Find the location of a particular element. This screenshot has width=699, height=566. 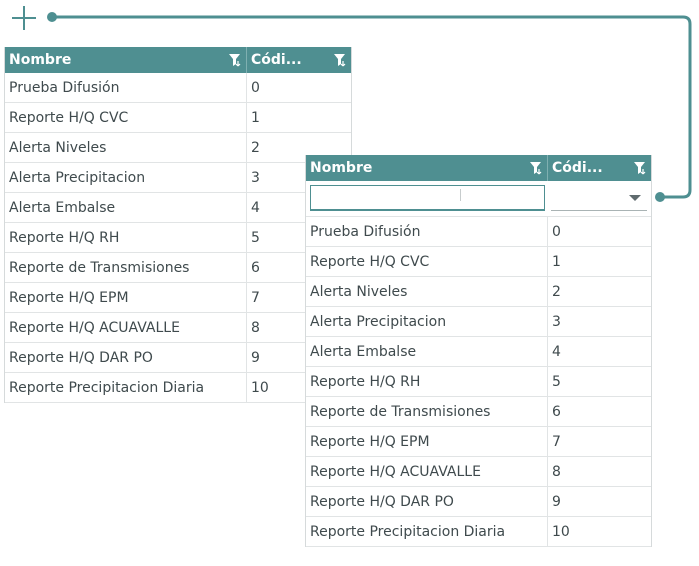

filter-row is located at coordinates (478, 199).